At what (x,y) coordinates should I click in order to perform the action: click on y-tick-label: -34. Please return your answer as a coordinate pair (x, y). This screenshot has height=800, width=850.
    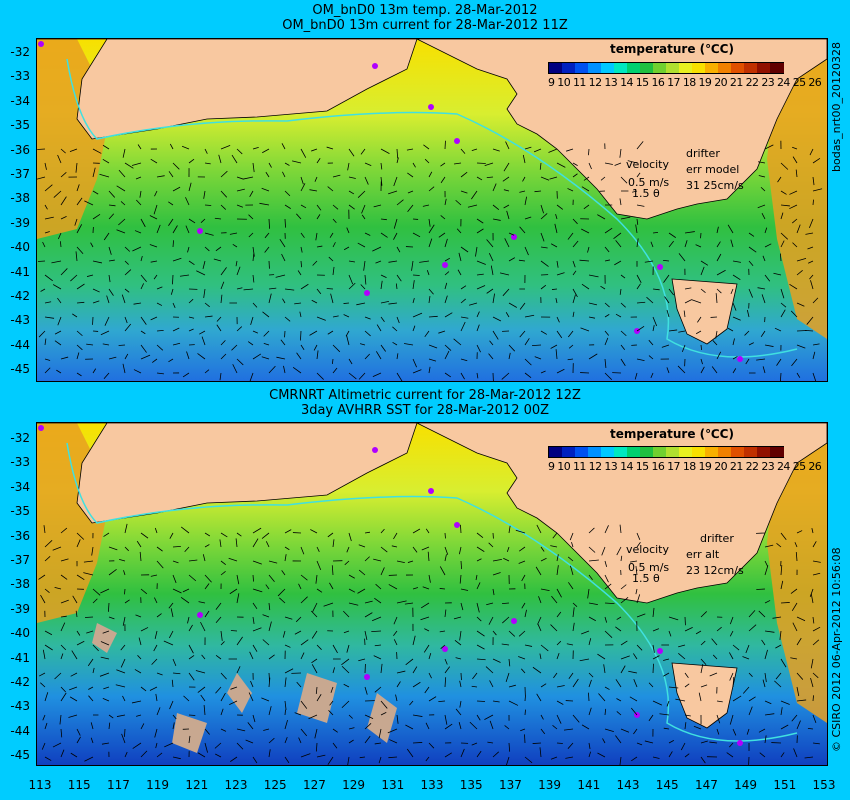
    Looking at the image, I should click on (20, 100).